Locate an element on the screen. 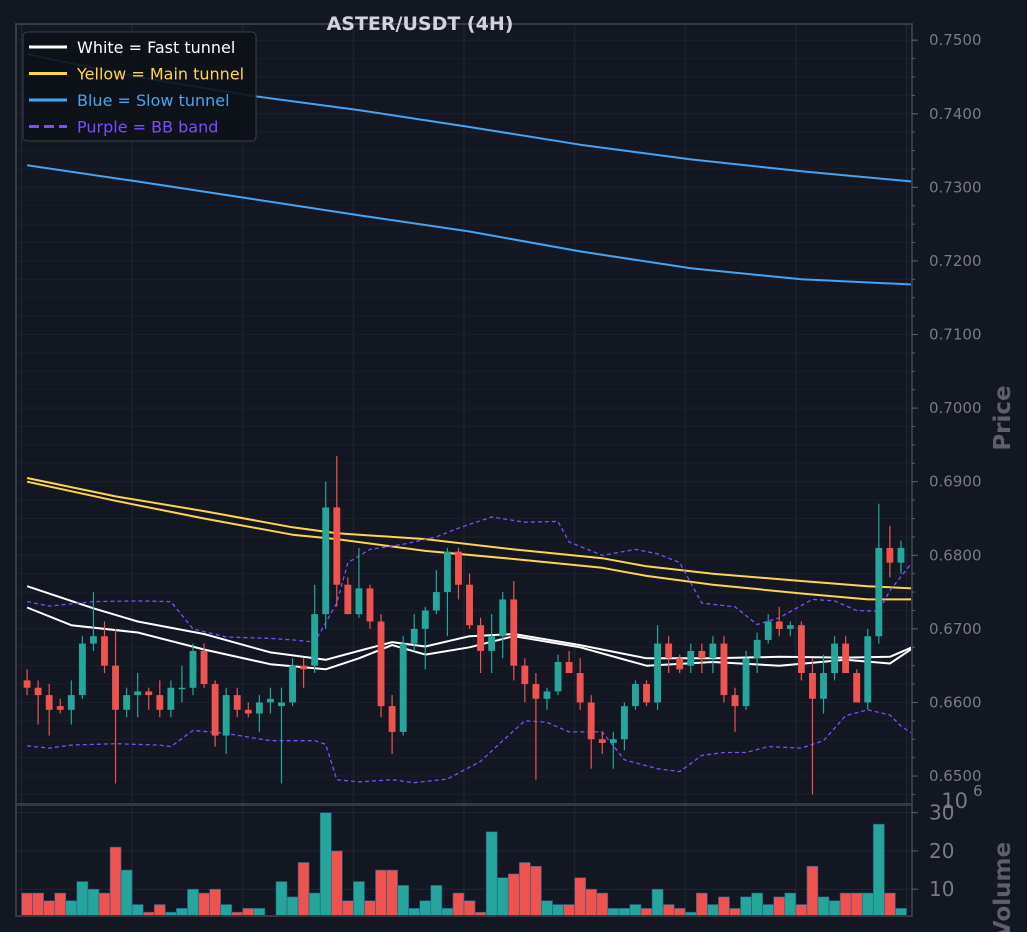 The width and height of the screenshot is (1027, 932). price-tick-label: 0.7200 is located at coordinates (955, 261).